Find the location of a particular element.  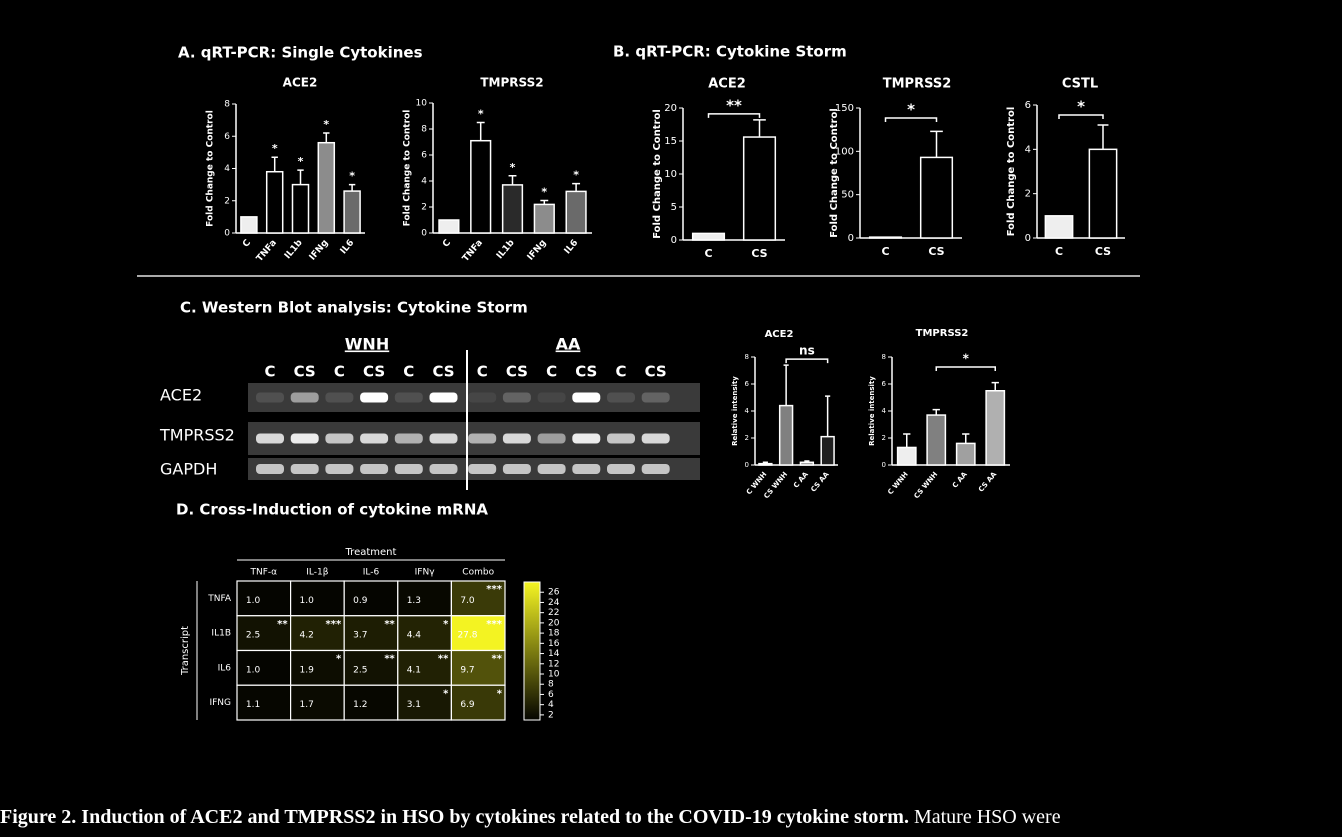

group-label: AA is located at coordinates (568, 344).